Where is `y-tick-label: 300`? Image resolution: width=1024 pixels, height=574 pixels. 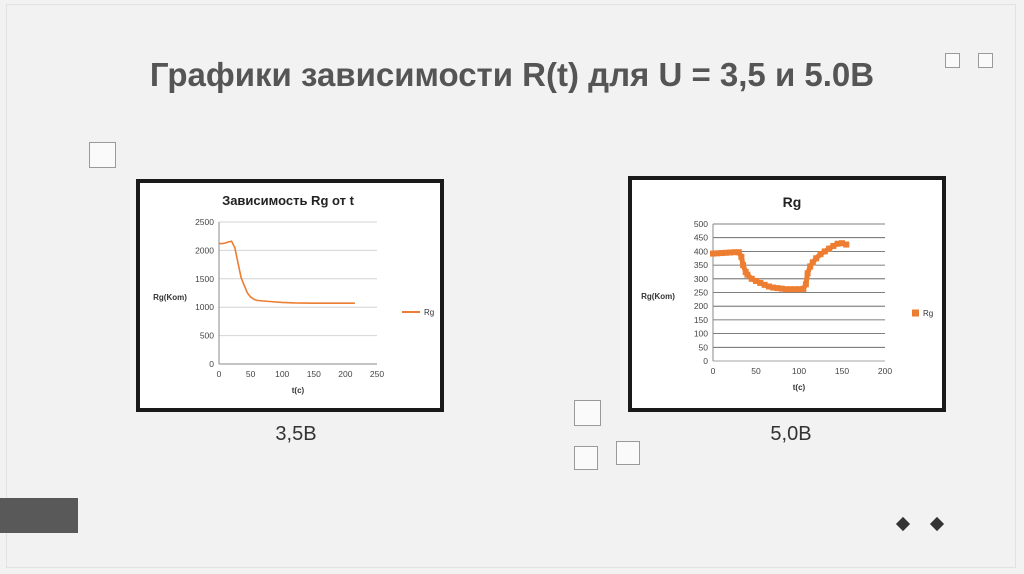 y-tick-label: 300 is located at coordinates (701, 279).